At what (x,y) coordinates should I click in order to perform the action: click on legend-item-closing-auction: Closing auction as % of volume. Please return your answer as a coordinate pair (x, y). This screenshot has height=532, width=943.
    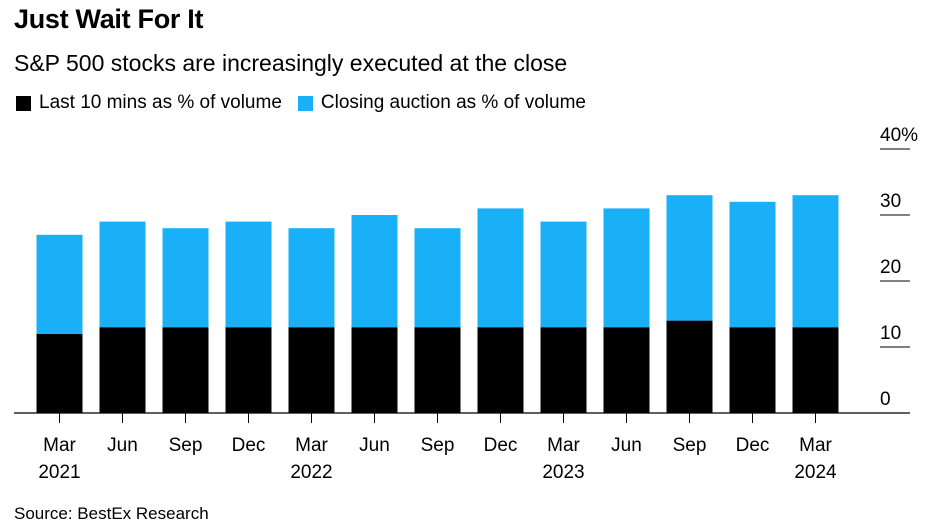
    Looking at the image, I should click on (441, 103).